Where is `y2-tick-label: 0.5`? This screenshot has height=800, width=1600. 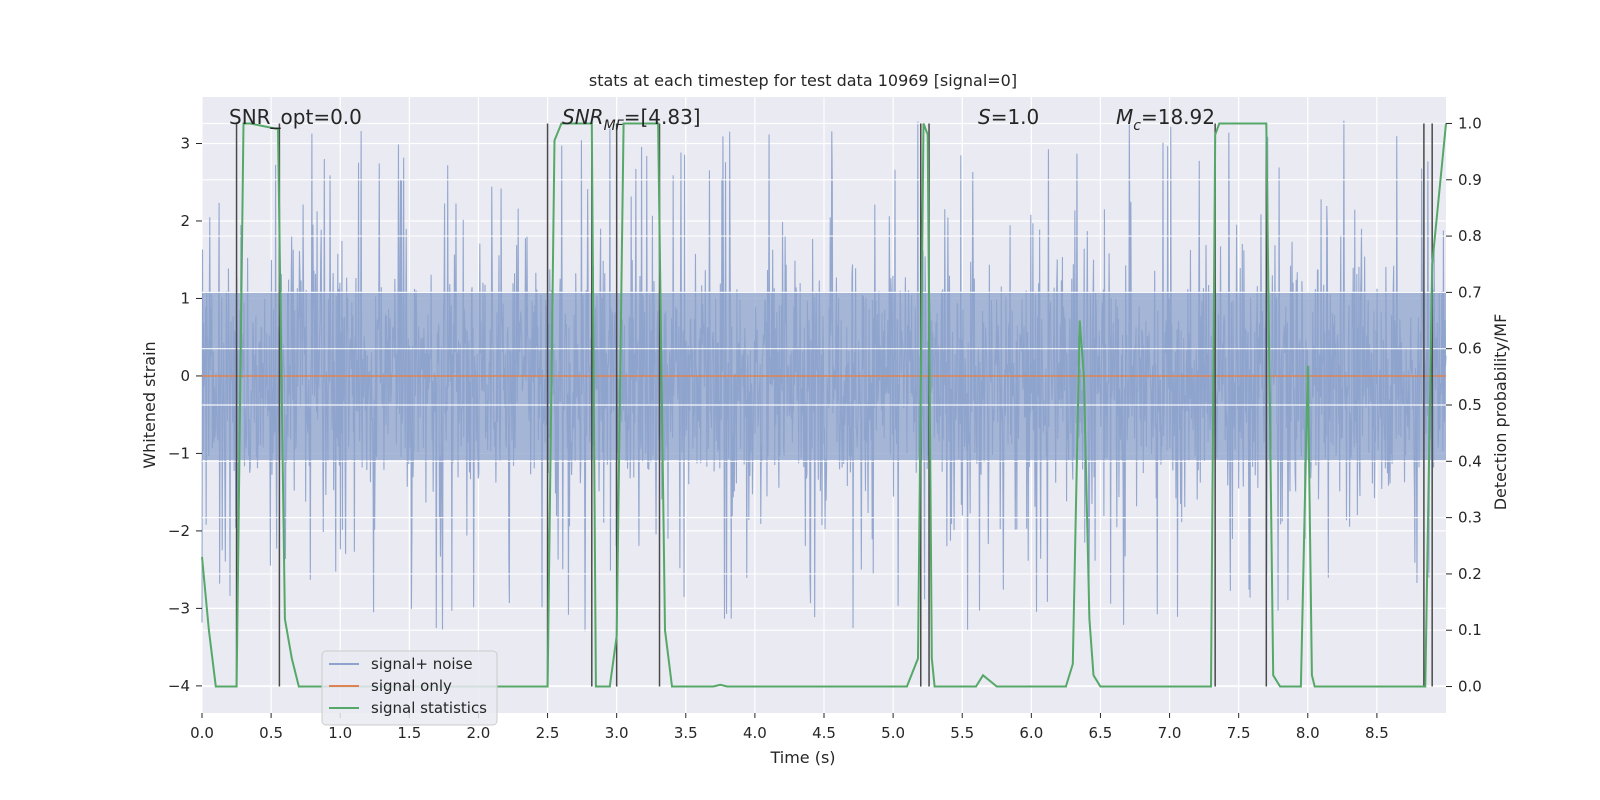
y2-tick-label: 0.5 is located at coordinates (1470, 405).